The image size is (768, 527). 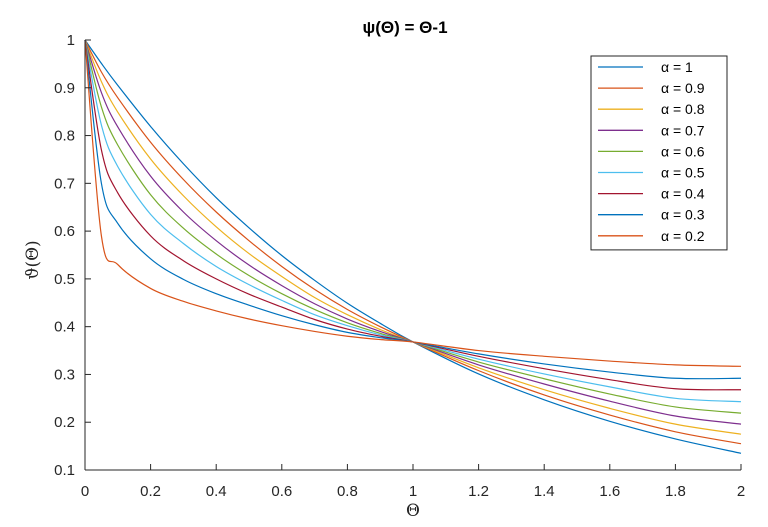 What do you see at coordinates (683, 130) in the screenshot?
I see `legend-entry: α = 0.7` at bounding box center [683, 130].